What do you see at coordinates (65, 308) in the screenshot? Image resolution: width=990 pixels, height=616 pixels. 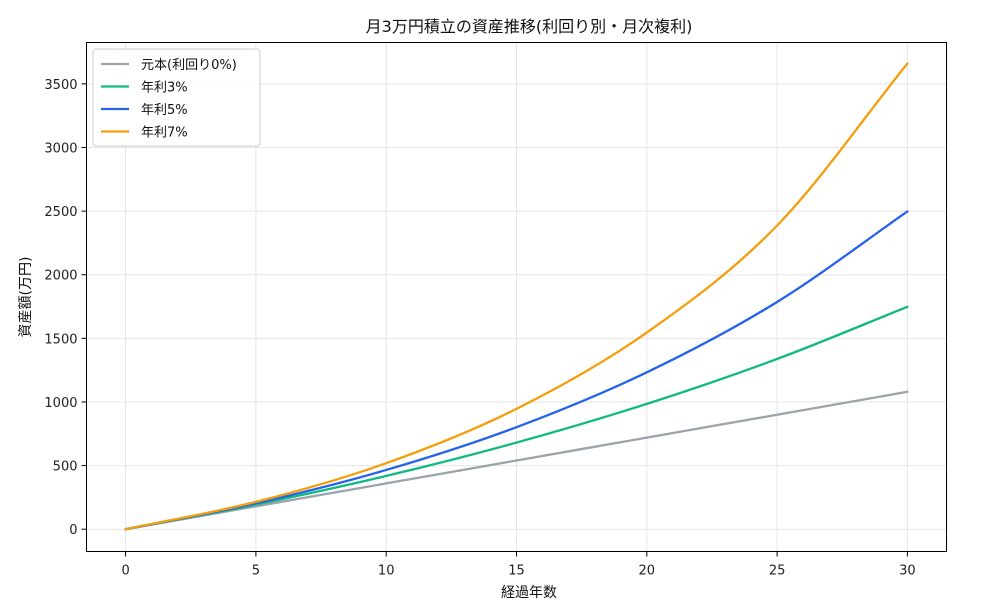 I see `y-axis: 0 500 1000 1500 2000 2500 3000 3500` at bounding box center [65, 308].